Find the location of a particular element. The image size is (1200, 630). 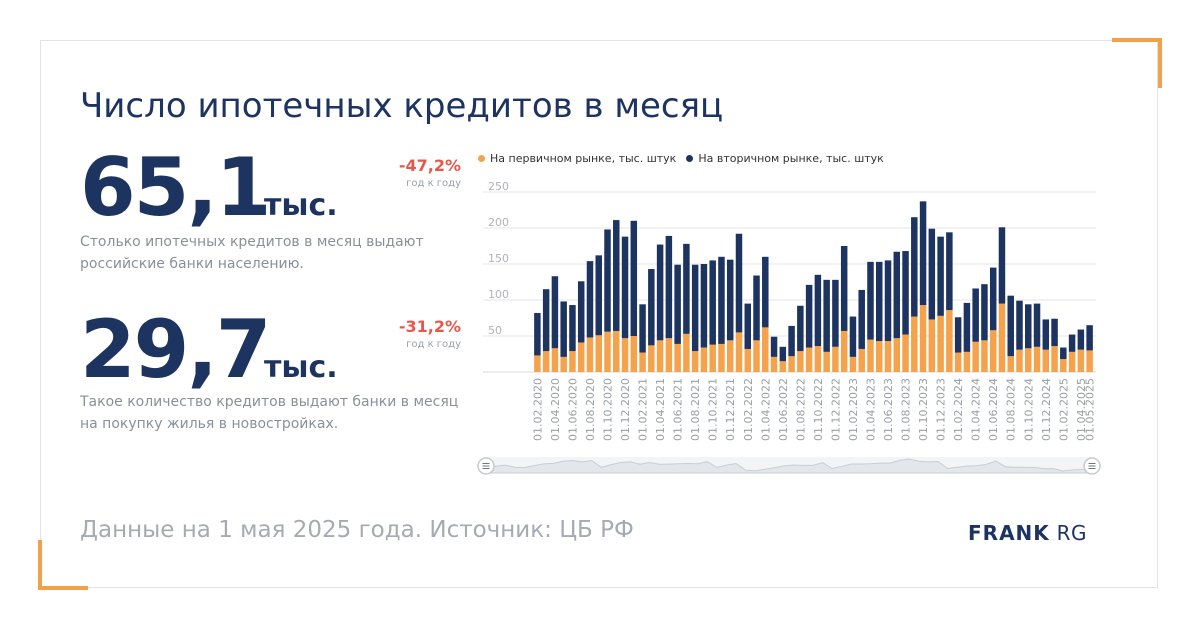

legend-item-secondary: На вторичном рынке, тыс. штук is located at coordinates (785, 158).